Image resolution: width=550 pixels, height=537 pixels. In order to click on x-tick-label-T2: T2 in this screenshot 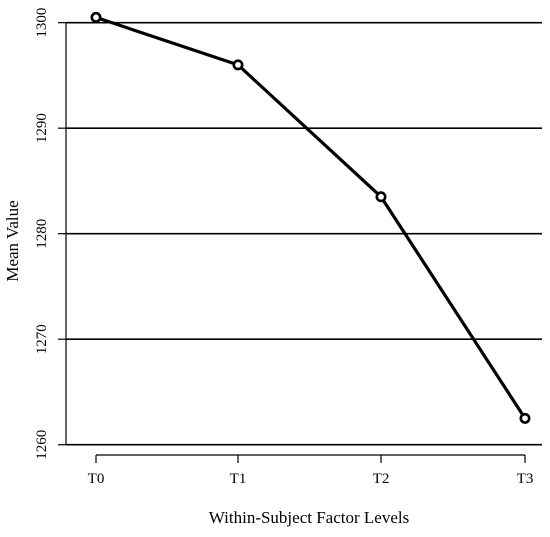, I will do `click(381, 479)`.